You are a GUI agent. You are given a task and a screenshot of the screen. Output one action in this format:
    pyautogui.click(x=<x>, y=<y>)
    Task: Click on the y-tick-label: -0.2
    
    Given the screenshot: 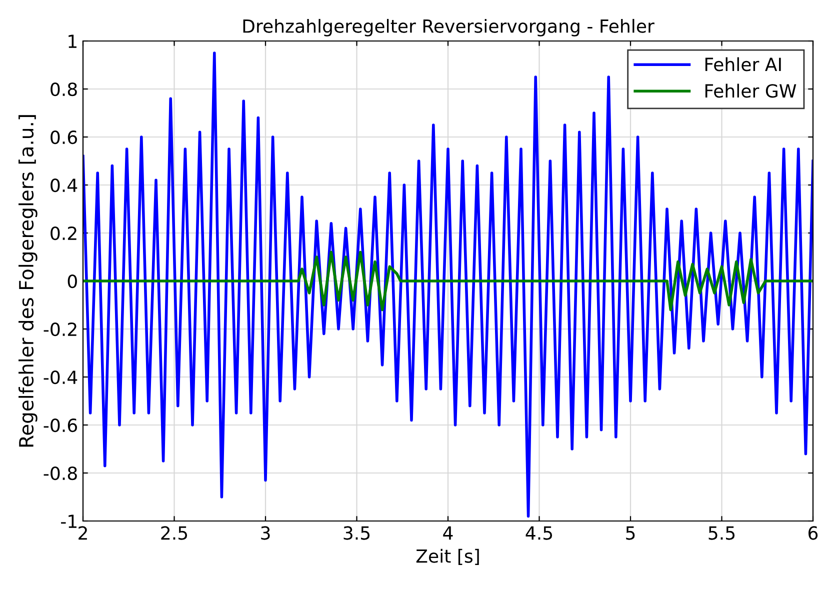 What is the action you would take?
    pyautogui.click(x=60, y=329)
    